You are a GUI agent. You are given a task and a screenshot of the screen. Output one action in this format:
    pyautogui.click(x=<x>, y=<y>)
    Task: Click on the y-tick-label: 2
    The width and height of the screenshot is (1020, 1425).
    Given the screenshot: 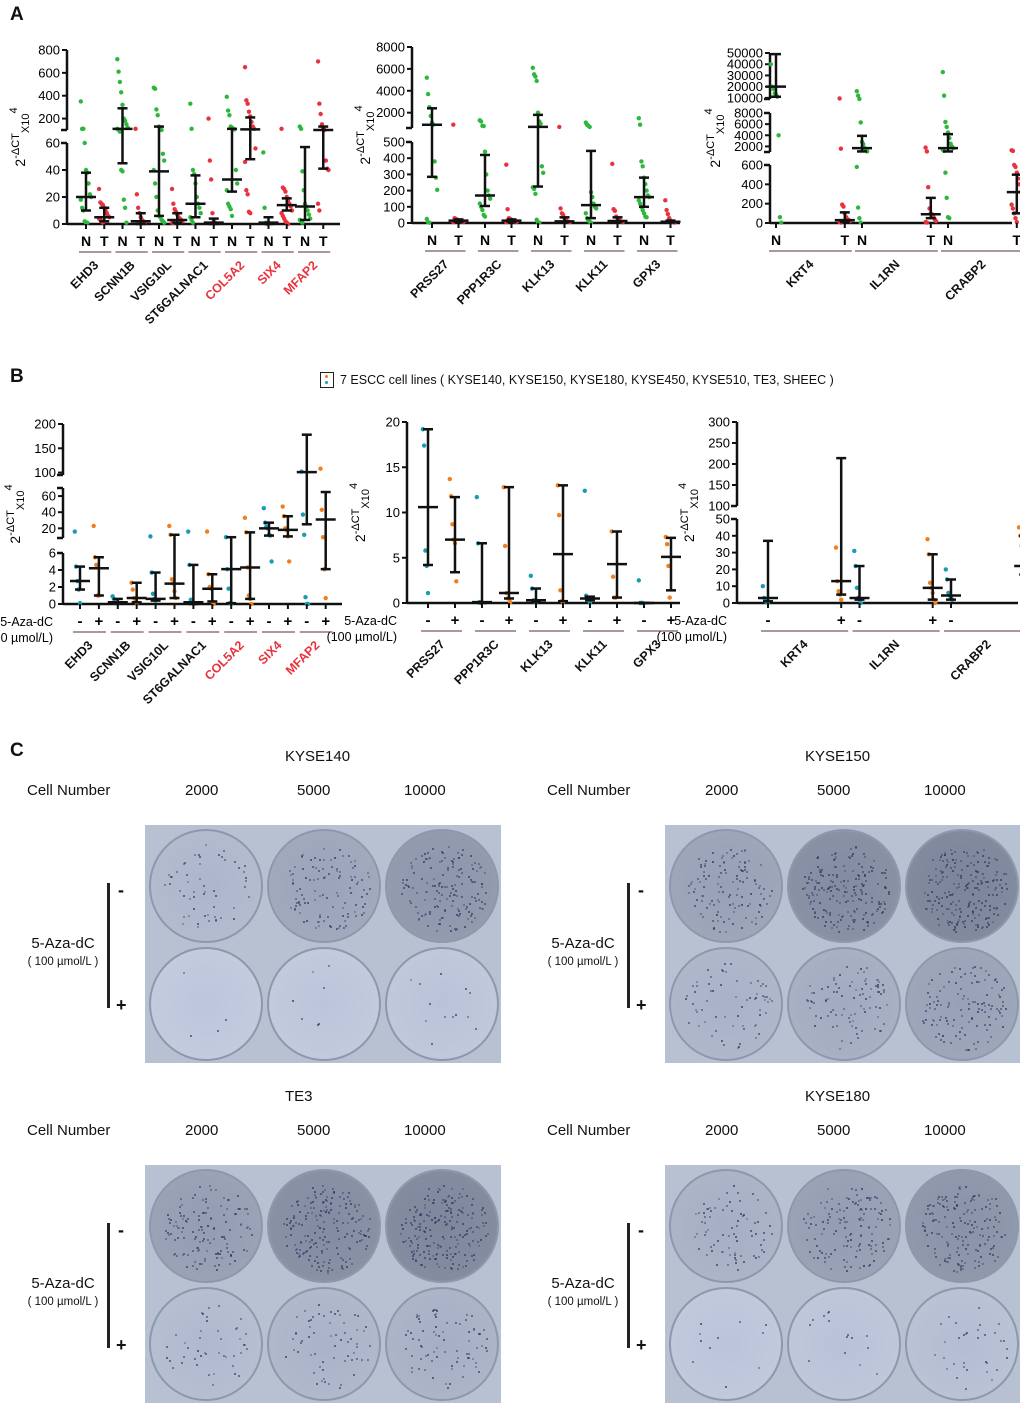 What is the action you would take?
    pyautogui.click(x=52, y=587)
    